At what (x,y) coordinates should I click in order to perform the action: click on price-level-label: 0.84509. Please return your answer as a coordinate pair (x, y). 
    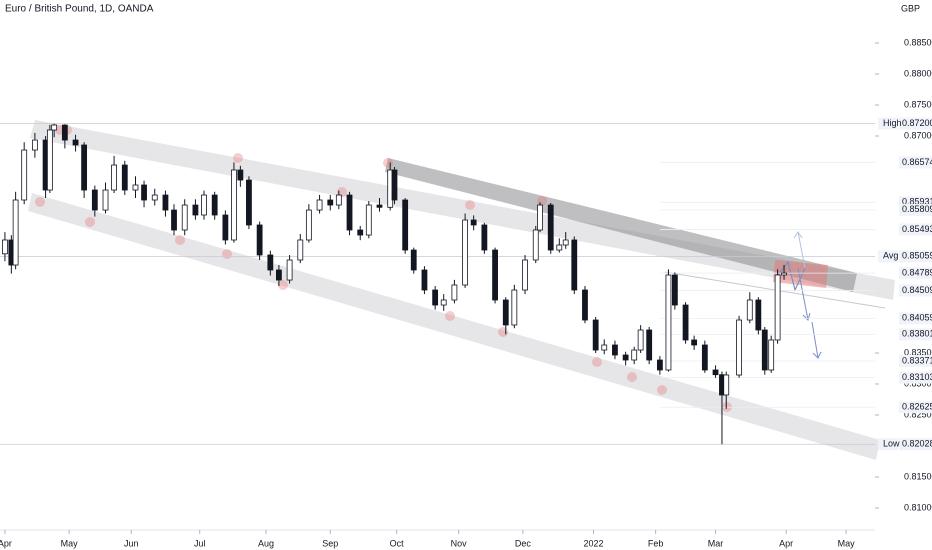
    Looking at the image, I should click on (917, 290).